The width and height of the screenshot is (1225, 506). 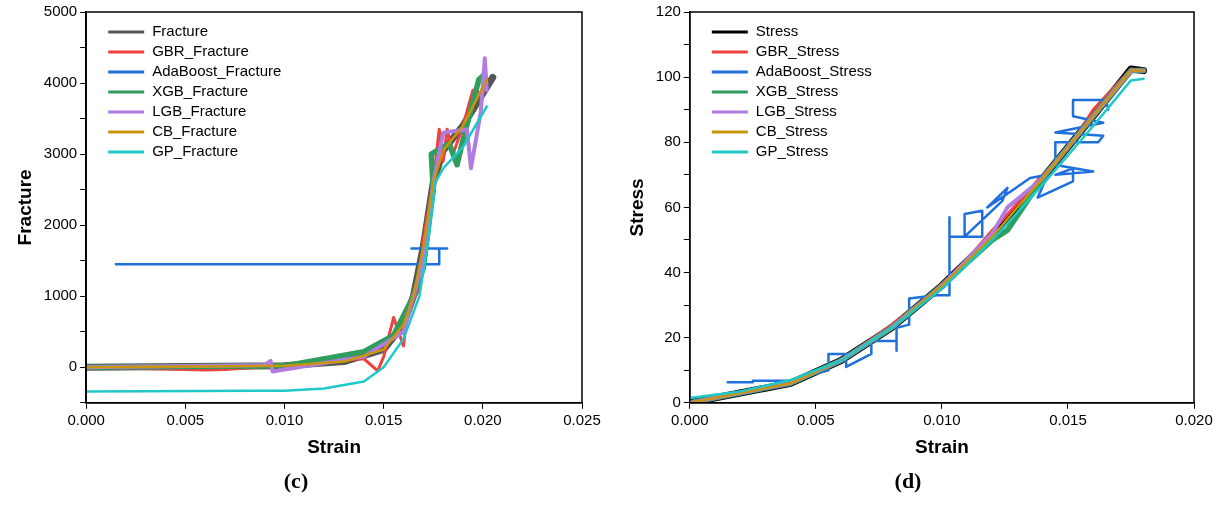 What do you see at coordinates (60, 11) in the screenshot?
I see `y-tick-label: 5000` at bounding box center [60, 11].